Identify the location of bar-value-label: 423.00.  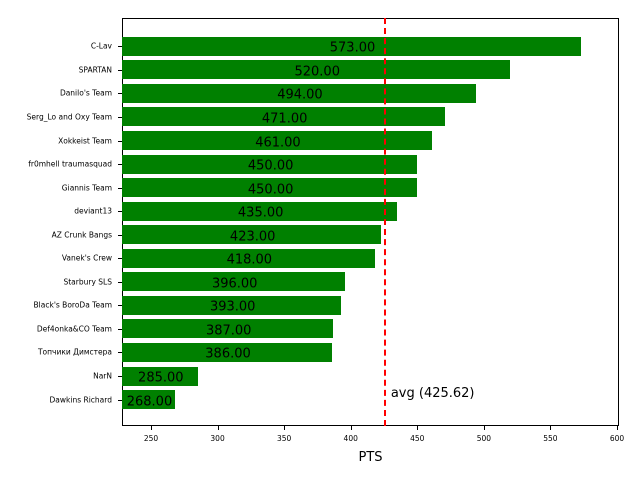
(252, 237).